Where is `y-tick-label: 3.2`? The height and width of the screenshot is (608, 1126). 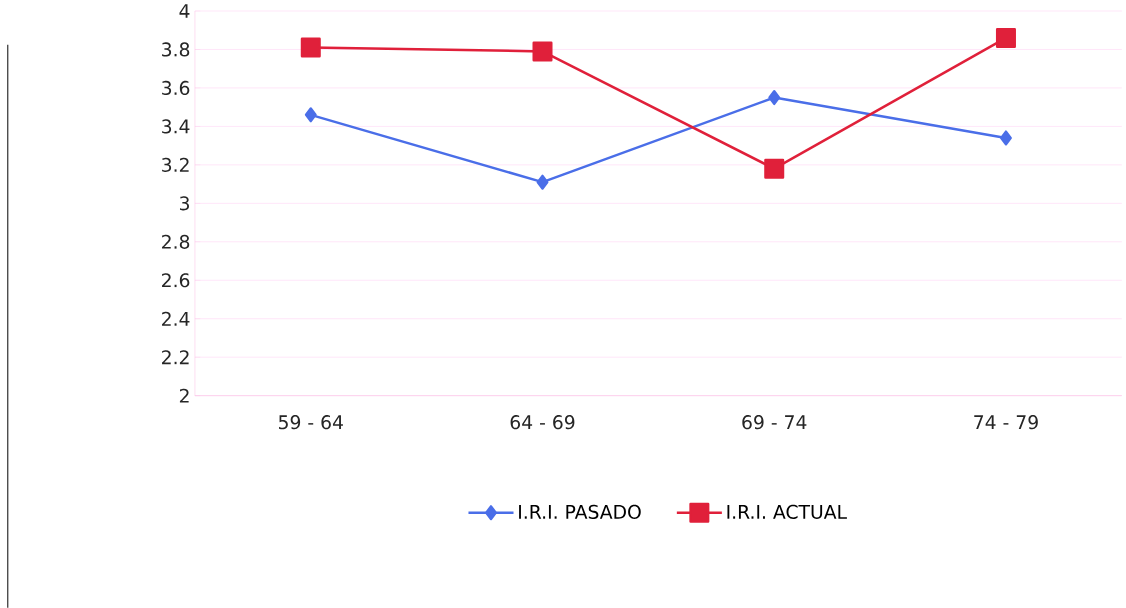
y-tick-label: 3.2 is located at coordinates (175, 164).